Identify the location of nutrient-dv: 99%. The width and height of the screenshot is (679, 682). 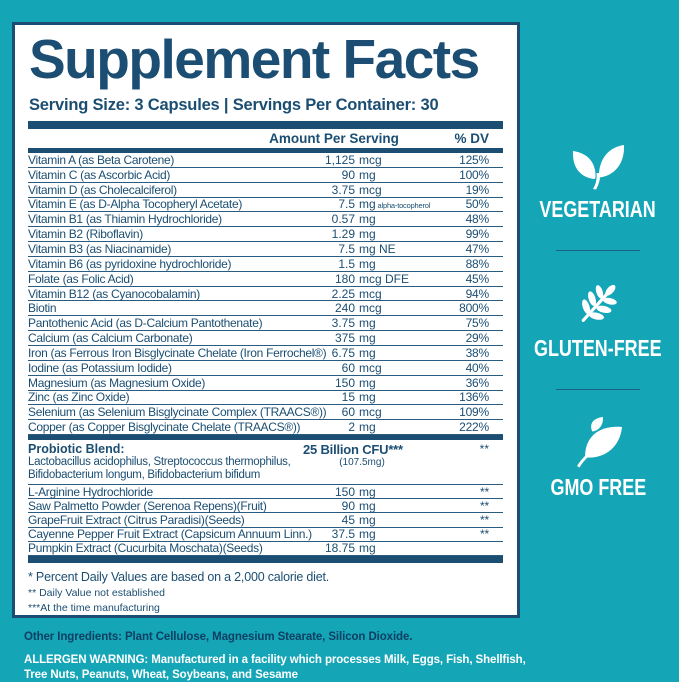
(477, 234).